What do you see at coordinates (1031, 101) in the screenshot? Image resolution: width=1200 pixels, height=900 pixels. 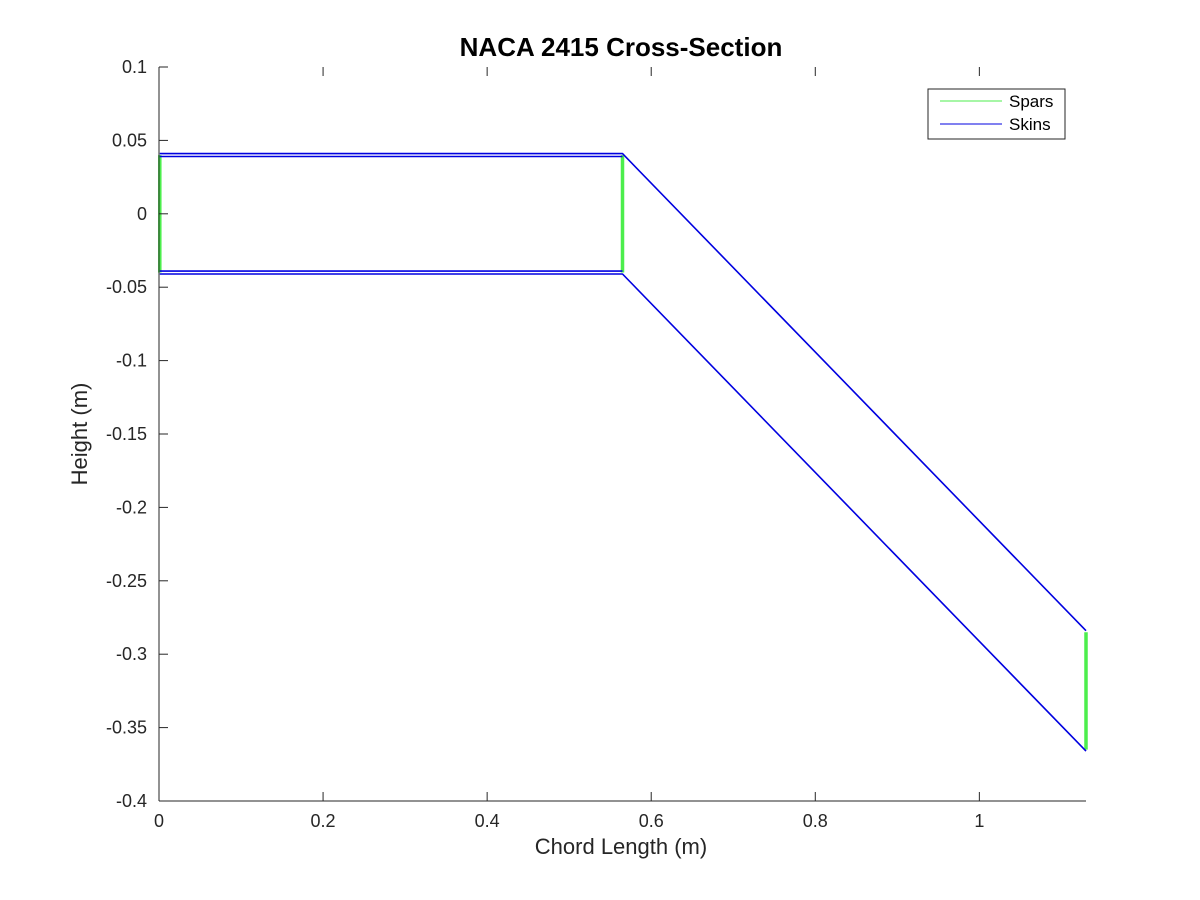 I see `legend-label-spars: Spars` at bounding box center [1031, 101].